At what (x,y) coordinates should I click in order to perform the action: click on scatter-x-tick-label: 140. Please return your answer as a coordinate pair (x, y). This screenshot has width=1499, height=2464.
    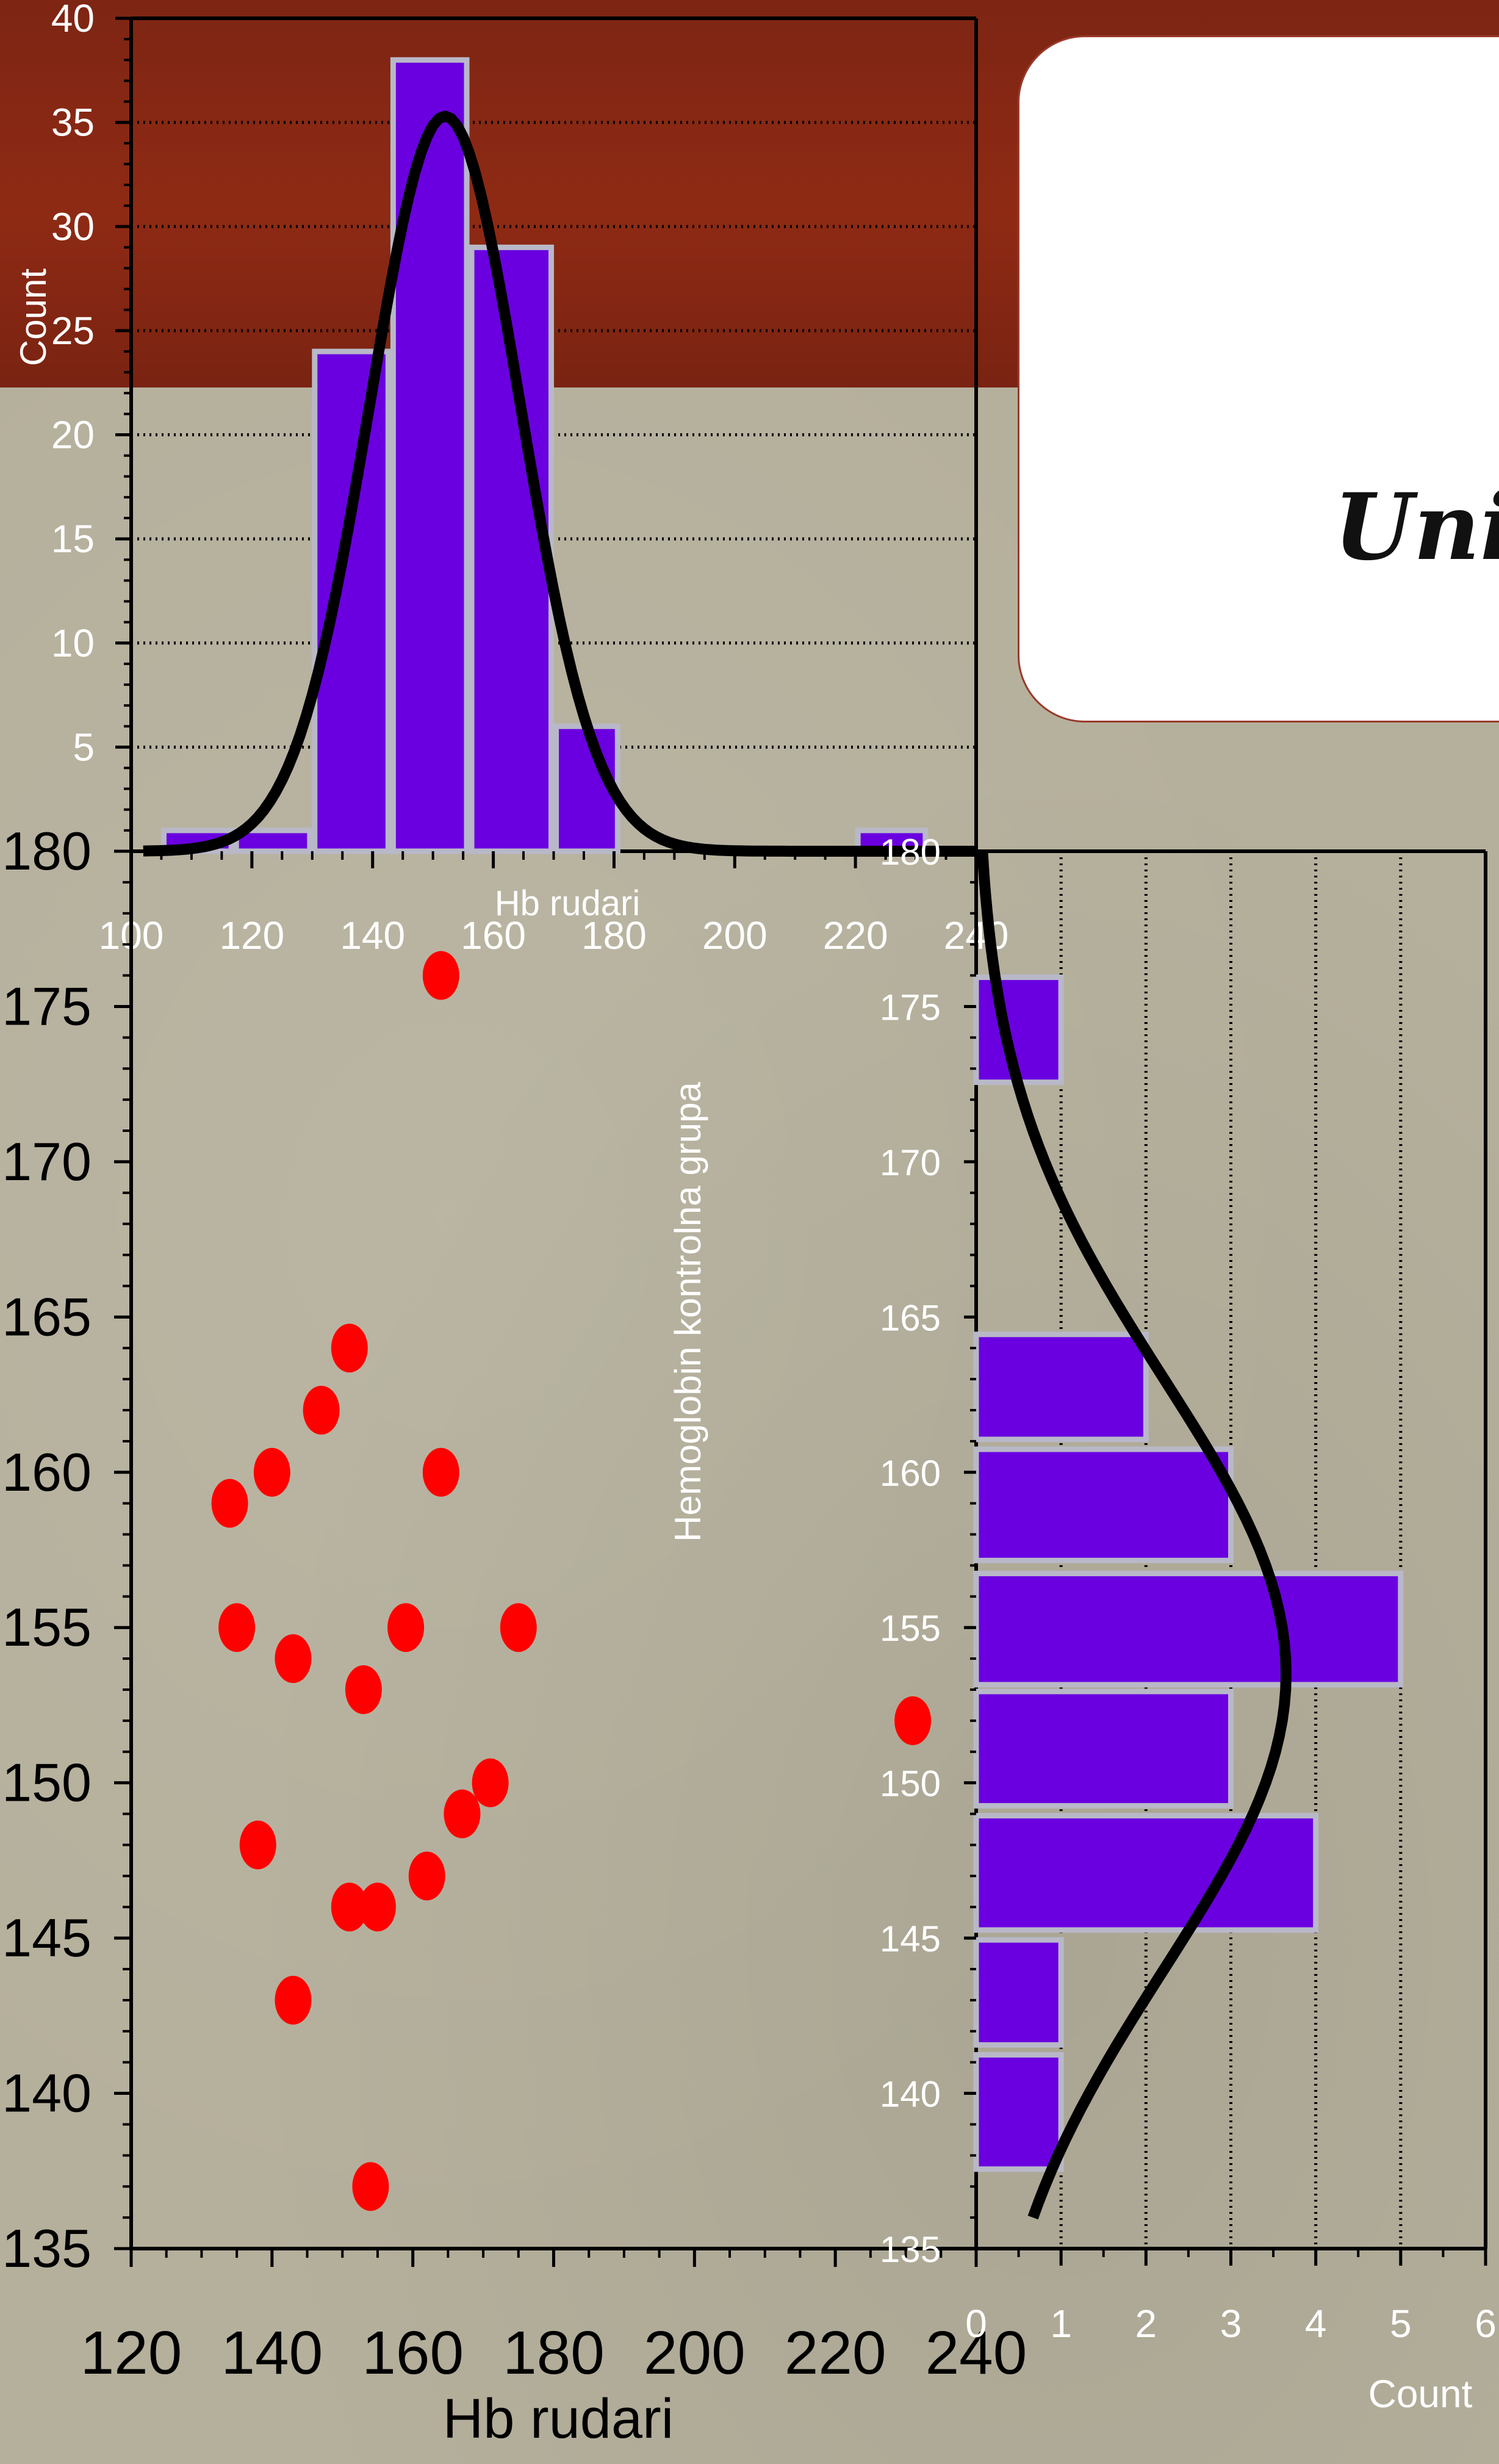
    Looking at the image, I should click on (272, 2353).